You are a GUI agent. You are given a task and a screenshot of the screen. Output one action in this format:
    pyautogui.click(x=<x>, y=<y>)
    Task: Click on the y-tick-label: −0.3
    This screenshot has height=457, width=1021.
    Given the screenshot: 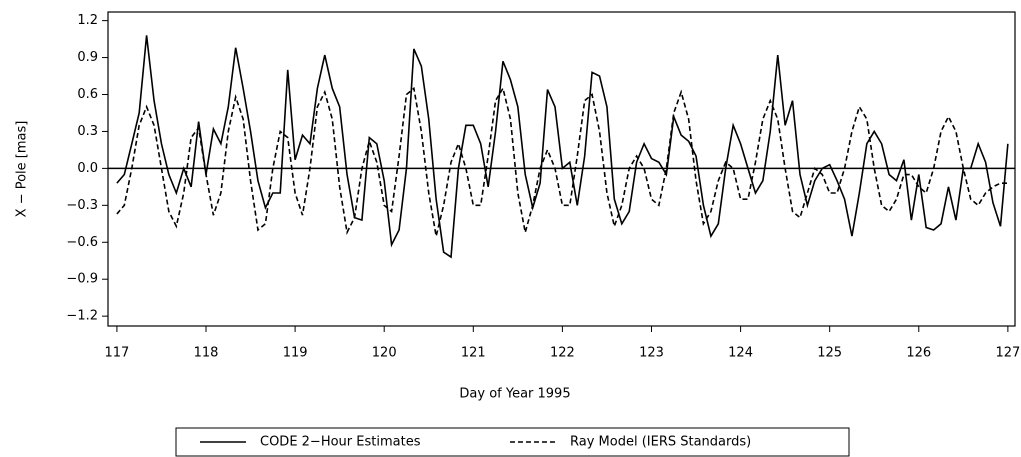 What is the action you would take?
    pyautogui.click(x=82, y=205)
    